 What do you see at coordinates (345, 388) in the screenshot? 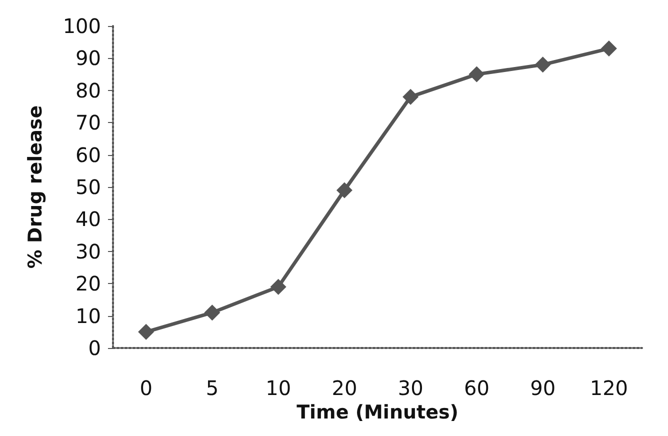
I see `x-tick-label: 20` at bounding box center [345, 388].